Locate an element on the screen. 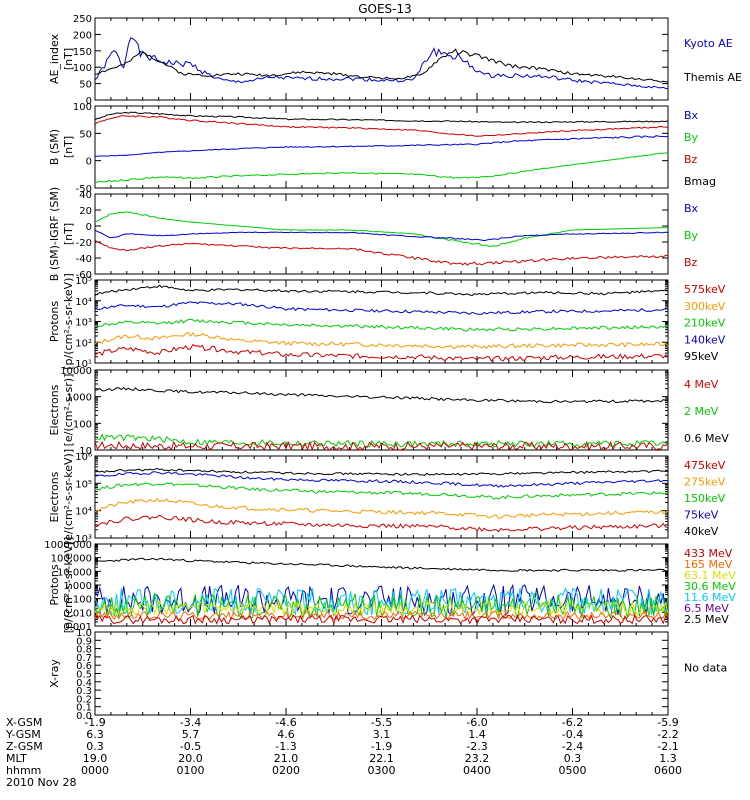 This screenshot has height=800, width=750. y-tick-label: -50 is located at coordinates (84, 189).